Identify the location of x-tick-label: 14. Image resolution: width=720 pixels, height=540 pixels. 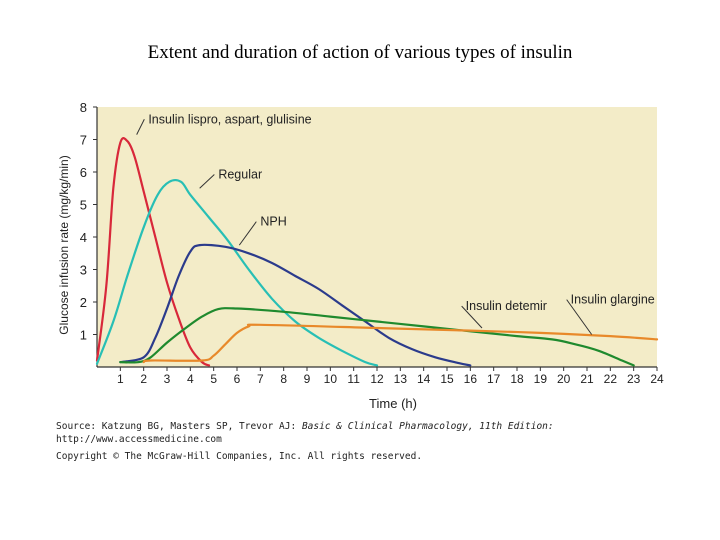
(424, 379).